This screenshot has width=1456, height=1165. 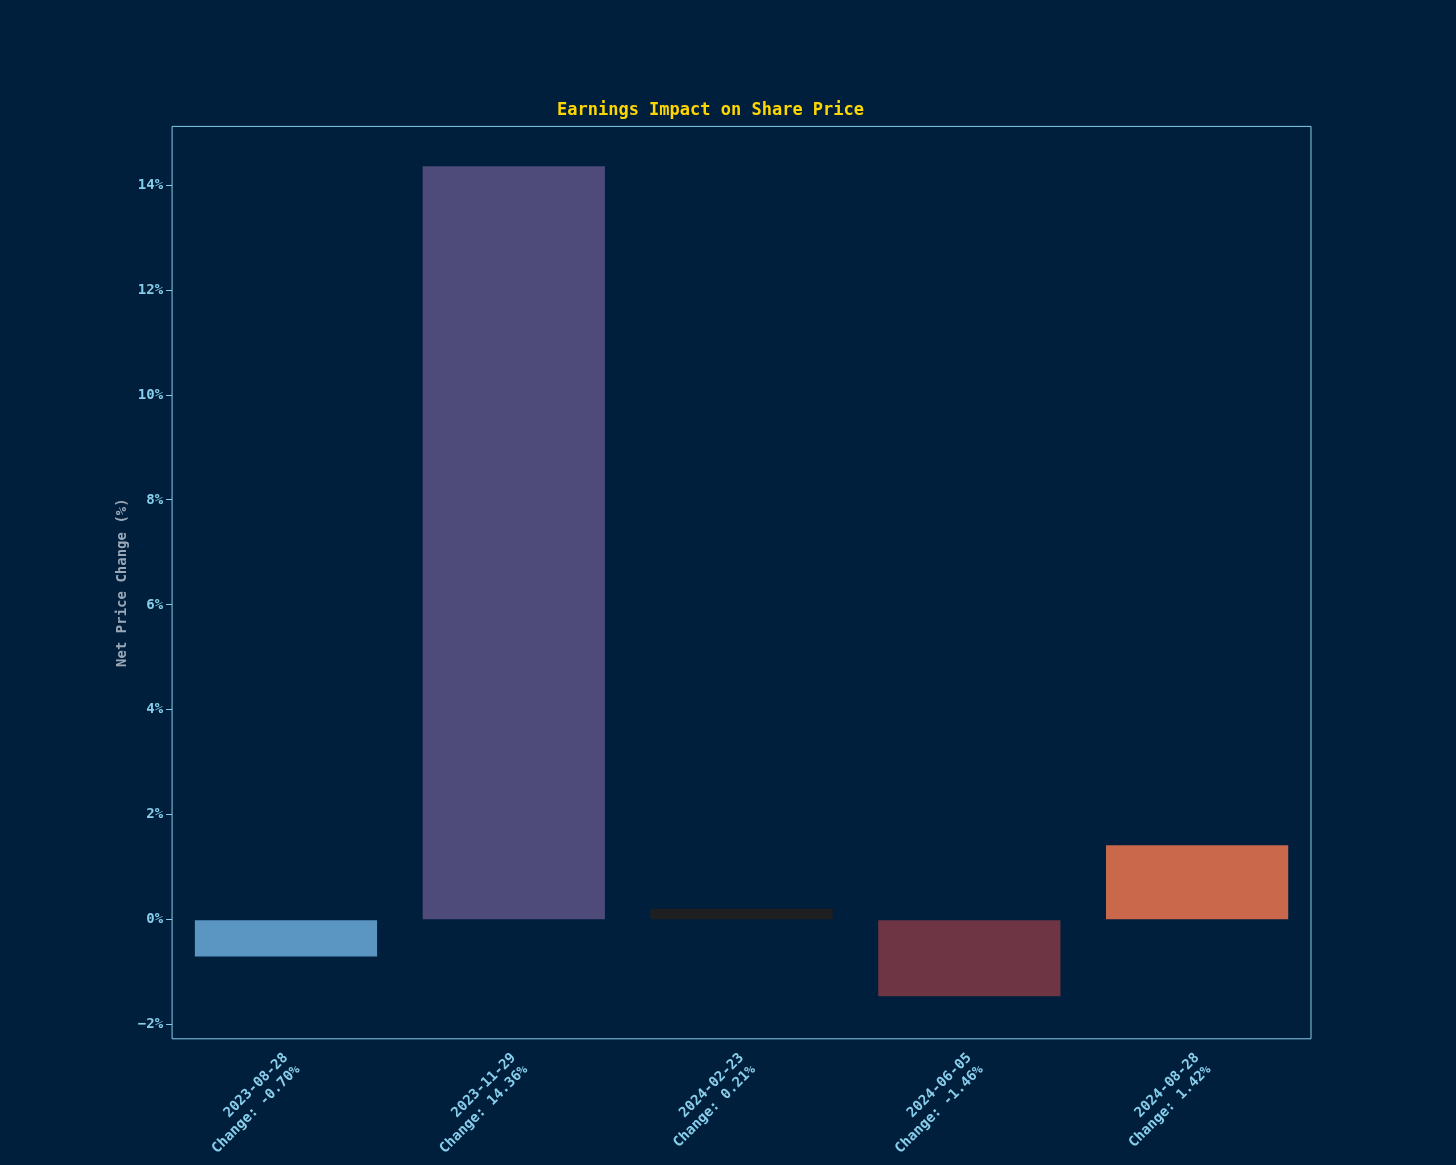 I want to click on y-tick-label: 0%, so click(x=155, y=918).